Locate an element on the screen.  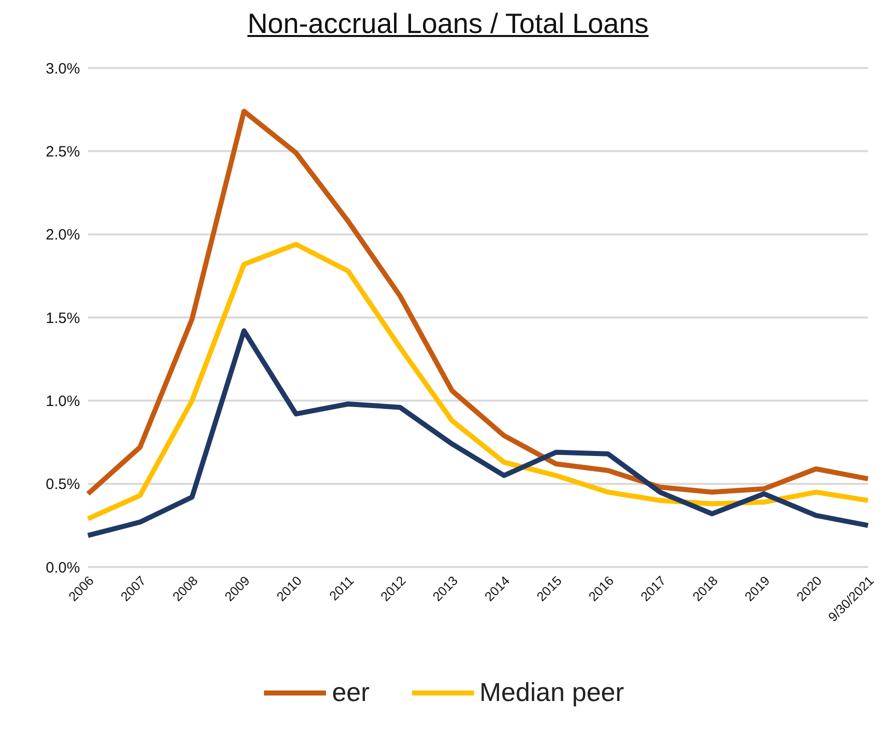
y-tick-label: 3.0% is located at coordinates (63, 69).